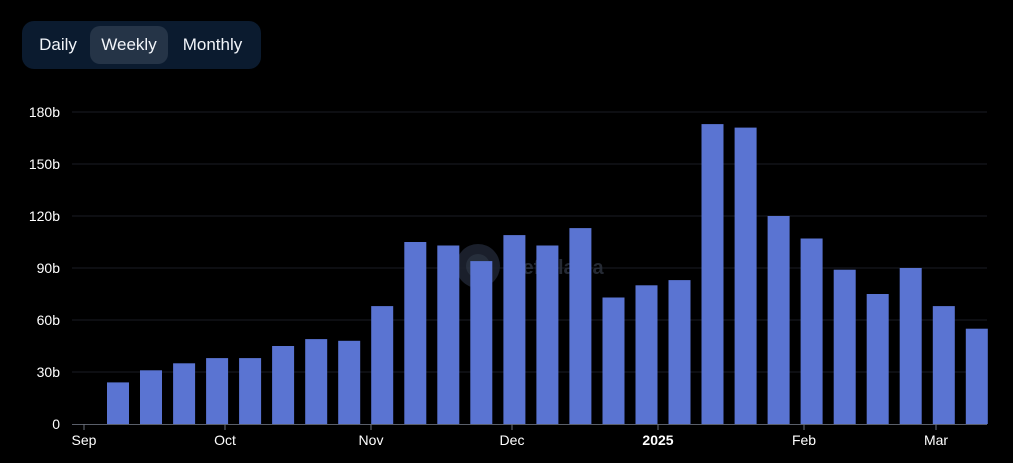 The height and width of the screenshot is (463, 1013). I want to click on y-tick-label: 90b, so click(49, 268).